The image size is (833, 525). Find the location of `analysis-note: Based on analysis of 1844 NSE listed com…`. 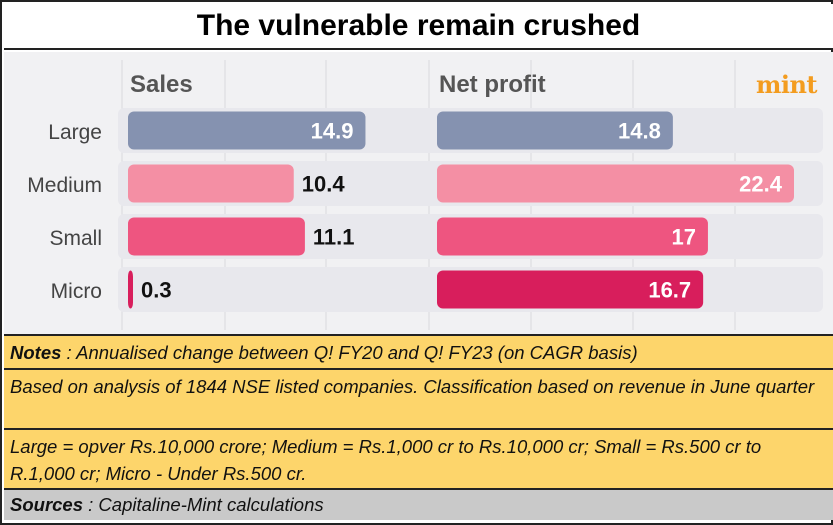

analysis-note: Based on analysis of 1844 NSE listed com… is located at coordinates (418, 398).